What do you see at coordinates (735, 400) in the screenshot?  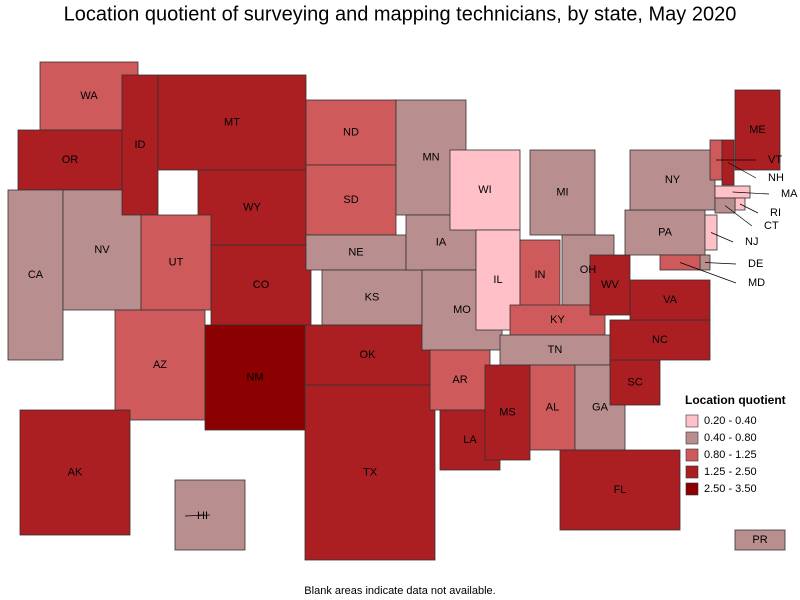 I see `legend-title: Location quotient` at bounding box center [735, 400].